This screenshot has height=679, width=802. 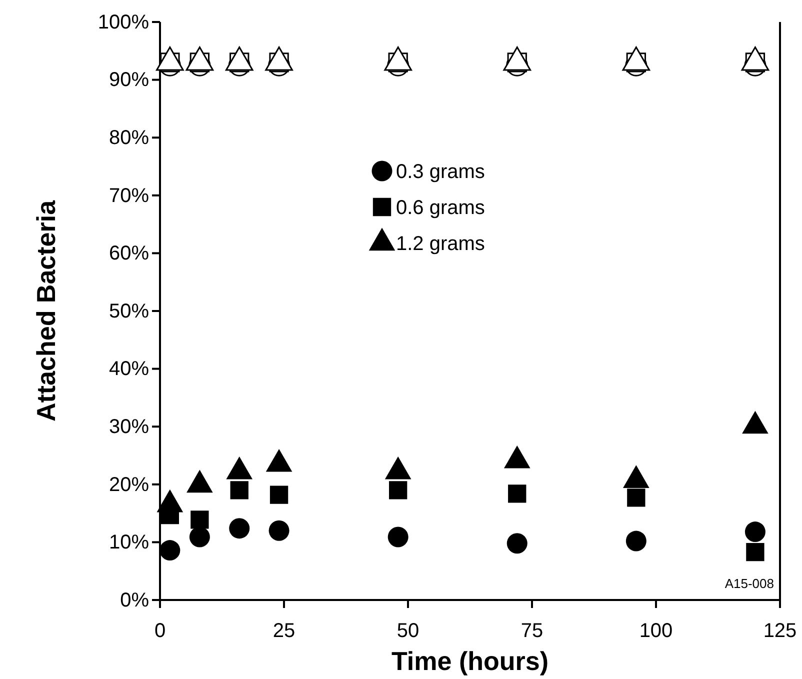 I want to click on y-axis-title: Attached Bacteria, so click(x=46, y=311).